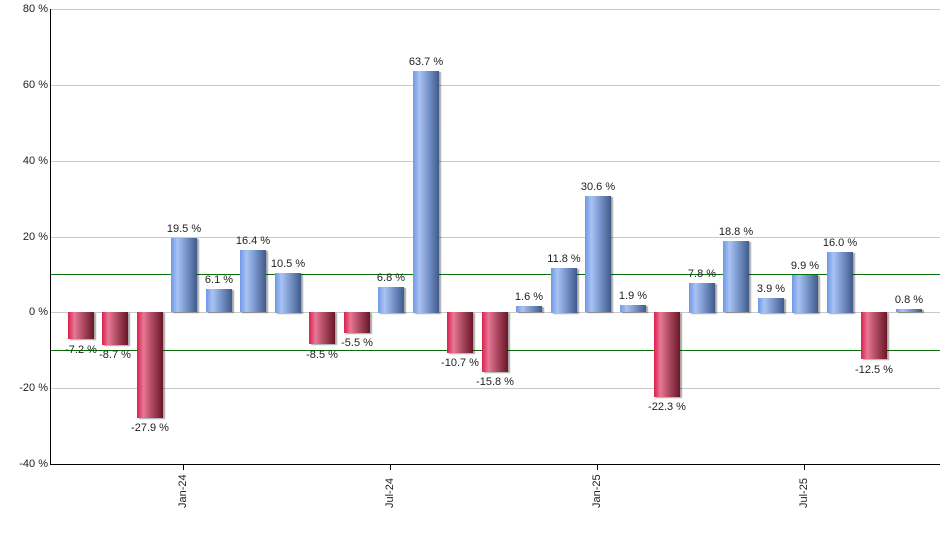  What do you see at coordinates (322, 355) in the screenshot?
I see `value-label: -8.5 %` at bounding box center [322, 355].